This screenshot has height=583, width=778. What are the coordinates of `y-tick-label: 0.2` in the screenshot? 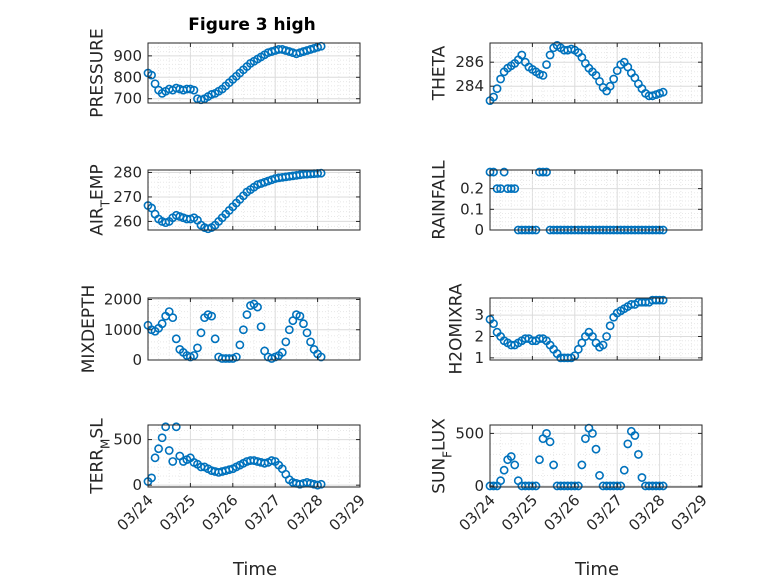 It's located at (472, 189).